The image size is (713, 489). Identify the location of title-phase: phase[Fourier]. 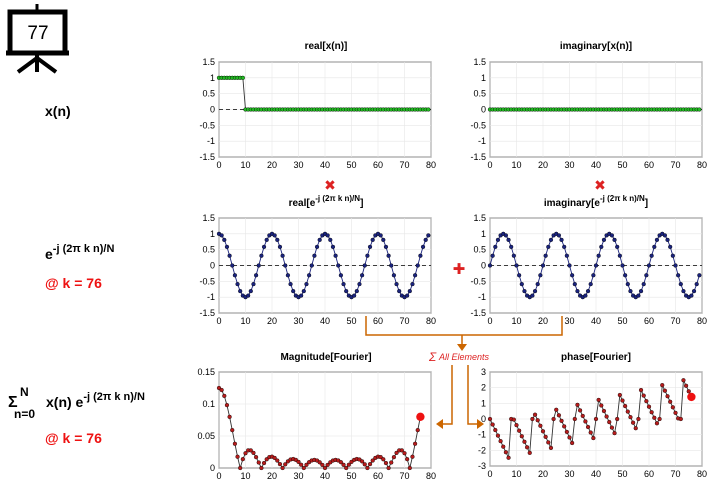
(596, 357).